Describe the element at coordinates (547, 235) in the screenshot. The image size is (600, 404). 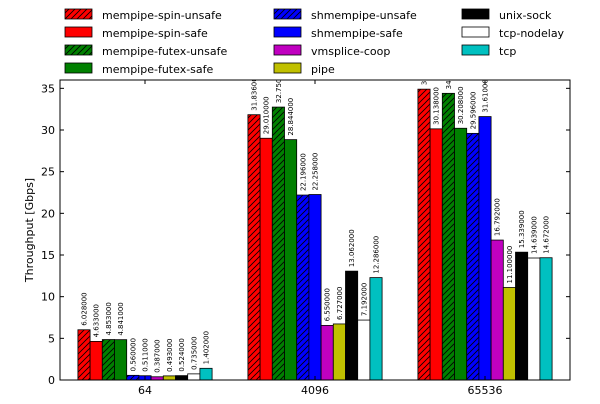
I see `data-label: 14.672000` at that location.